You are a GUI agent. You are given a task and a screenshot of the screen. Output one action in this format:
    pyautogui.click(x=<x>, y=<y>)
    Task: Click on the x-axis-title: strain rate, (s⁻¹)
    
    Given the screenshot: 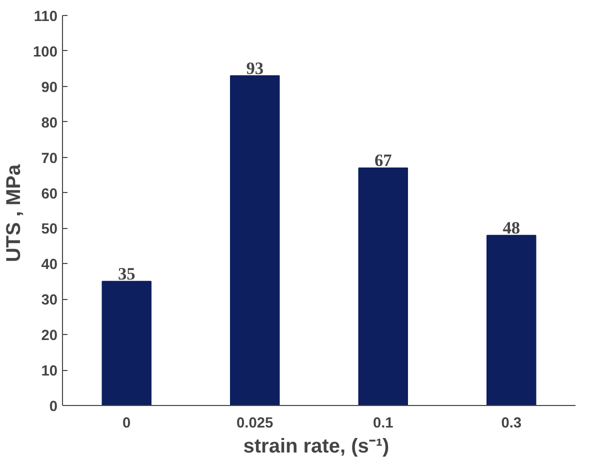 What is the action you would take?
    pyautogui.click(x=316, y=447)
    